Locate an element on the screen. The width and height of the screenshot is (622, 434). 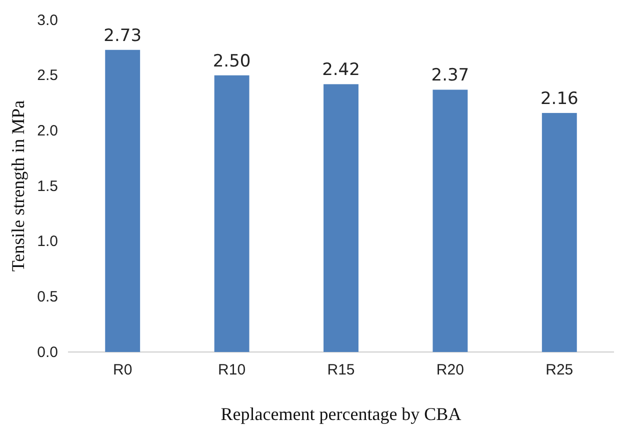
y-tick-label: 0.5 is located at coordinates (47, 297).